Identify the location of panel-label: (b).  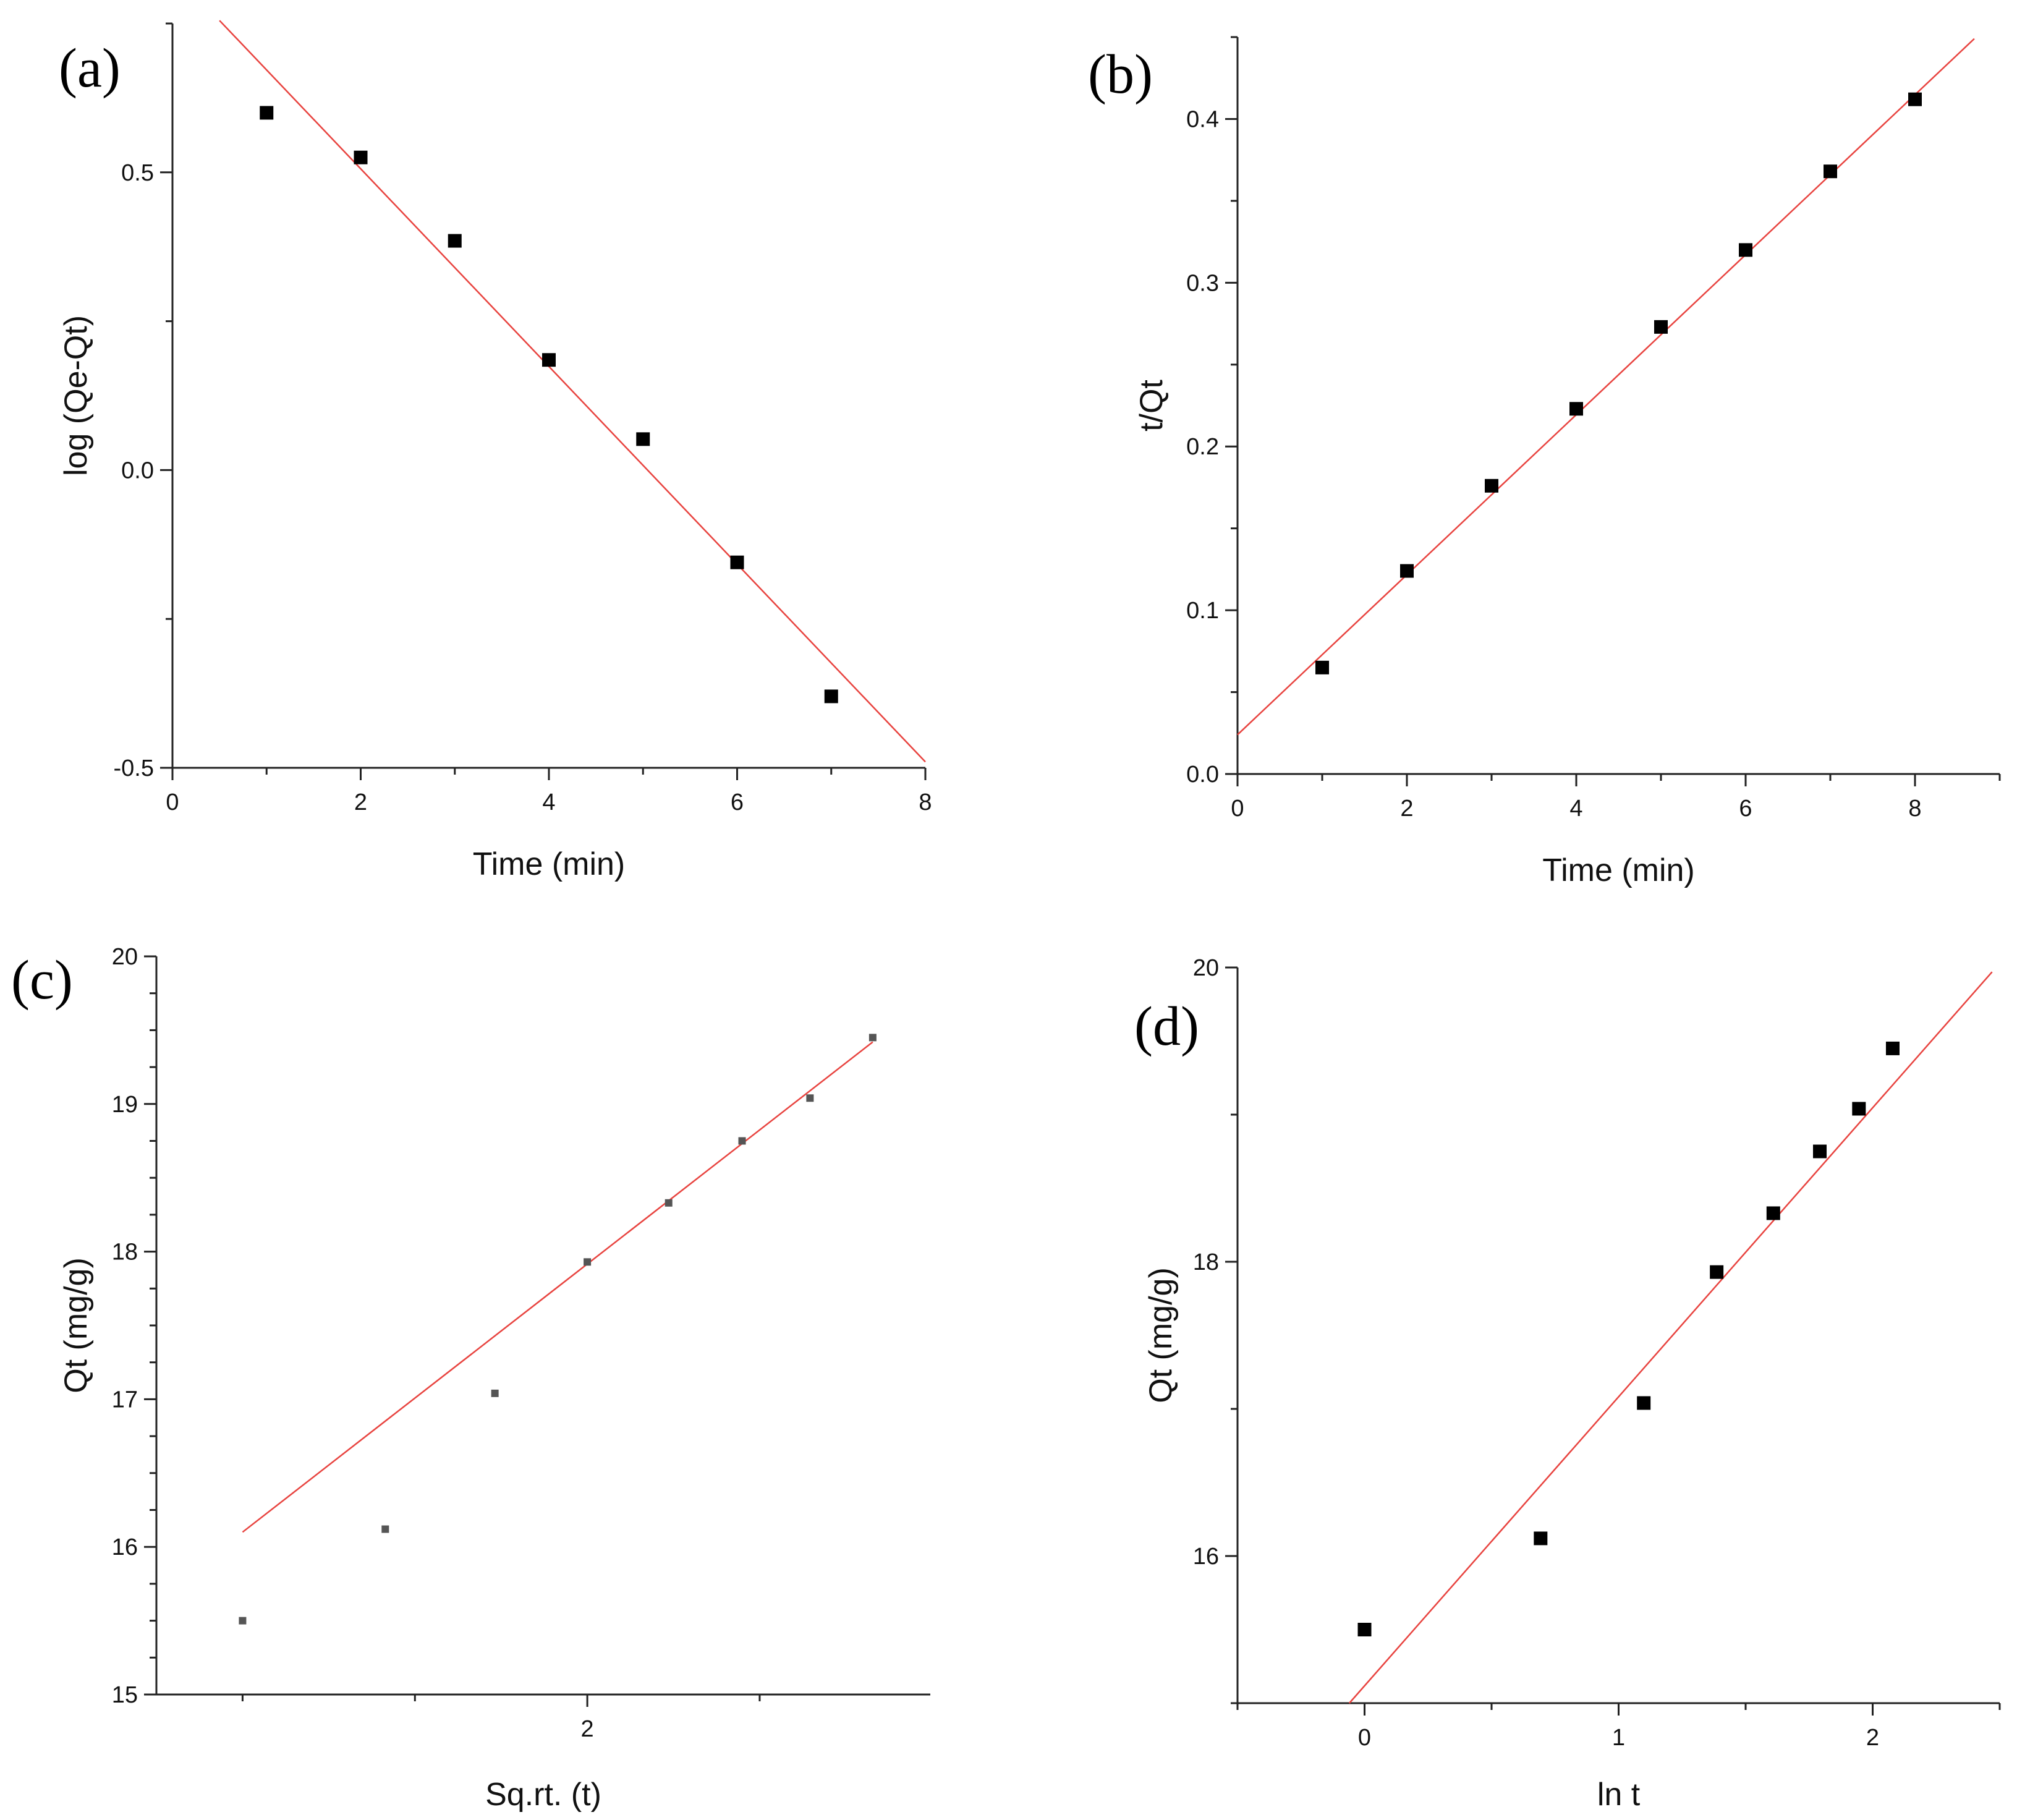
(1120, 74).